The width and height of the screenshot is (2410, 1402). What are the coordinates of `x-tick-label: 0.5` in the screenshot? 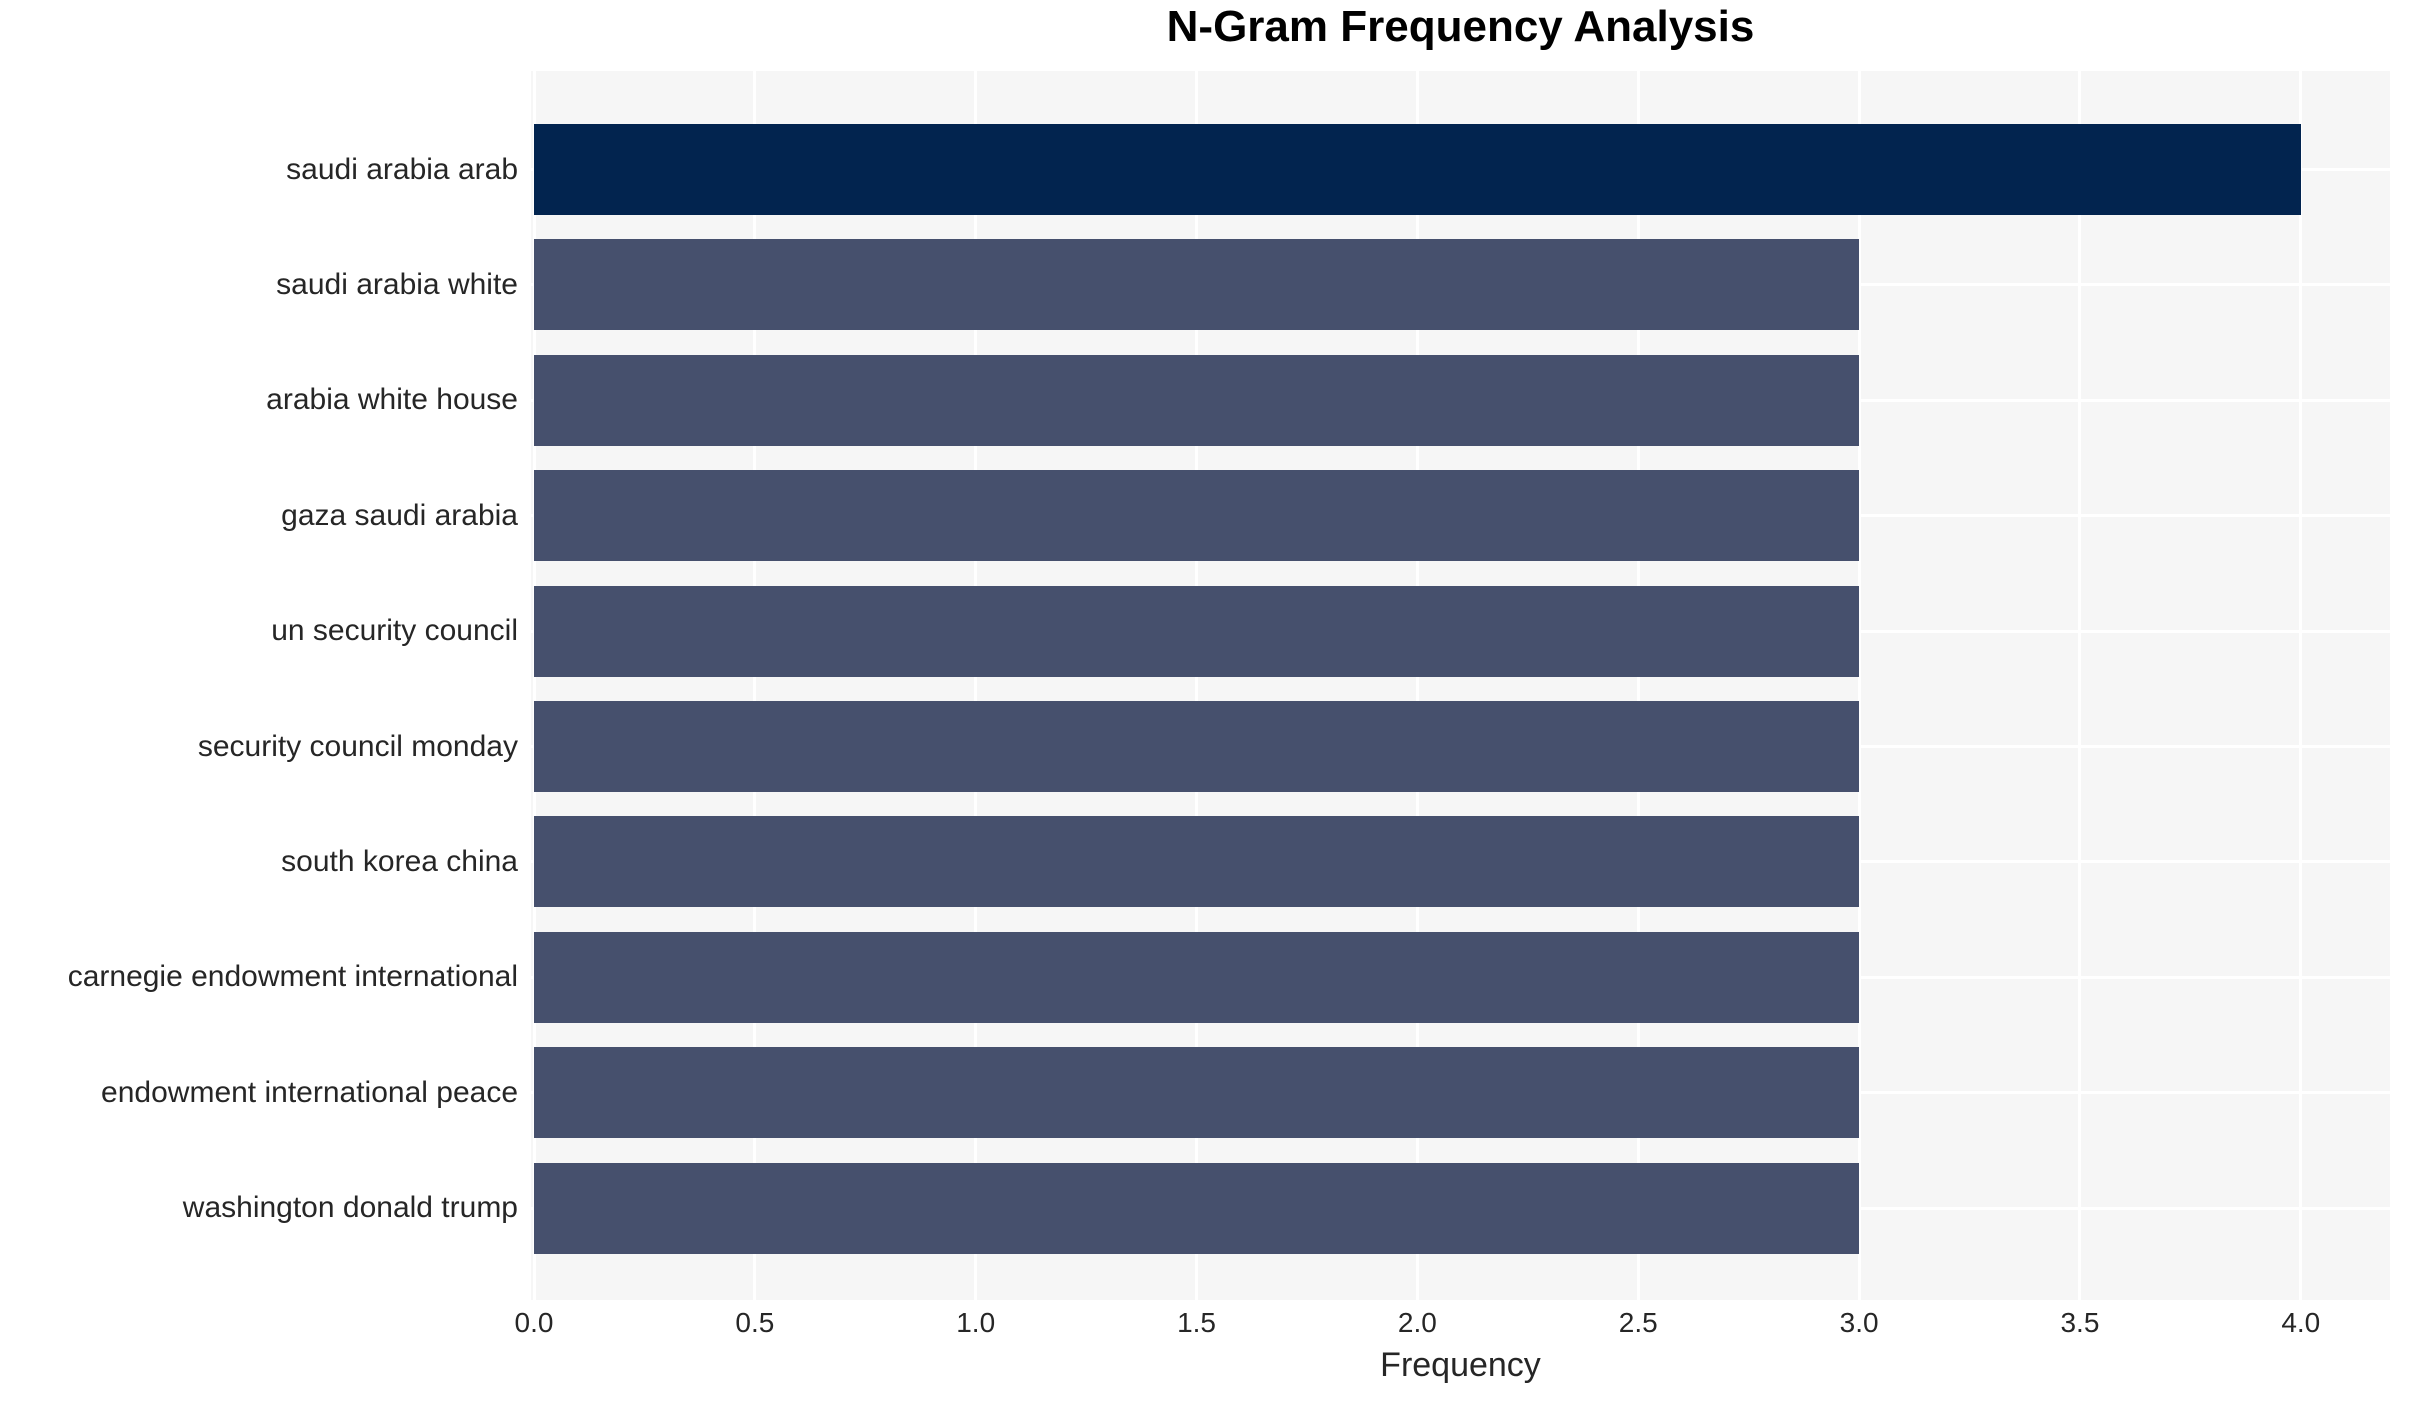 It's located at (755, 1322).